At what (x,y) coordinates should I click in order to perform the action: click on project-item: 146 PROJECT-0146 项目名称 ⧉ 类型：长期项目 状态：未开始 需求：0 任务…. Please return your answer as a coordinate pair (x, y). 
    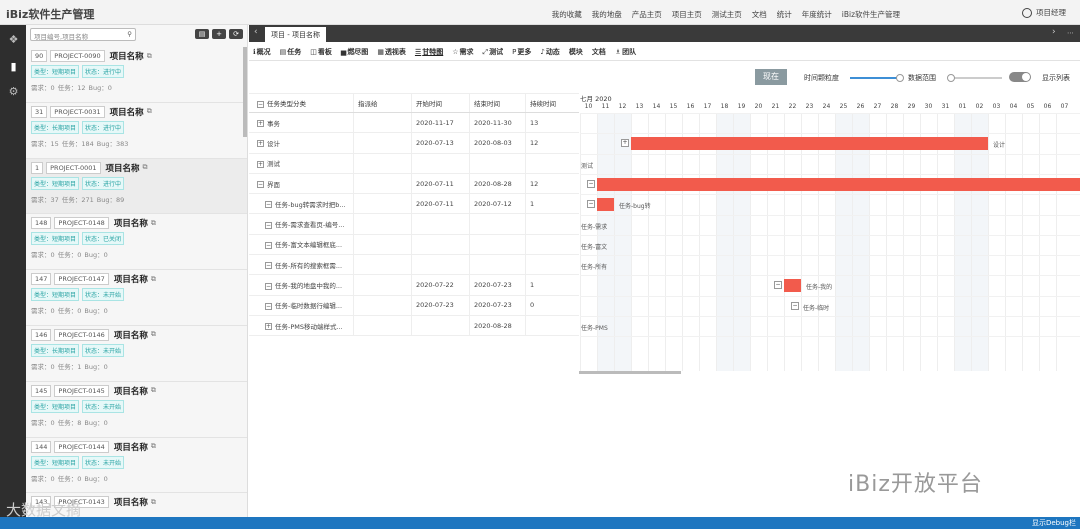
    Looking at the image, I should click on (136, 354).